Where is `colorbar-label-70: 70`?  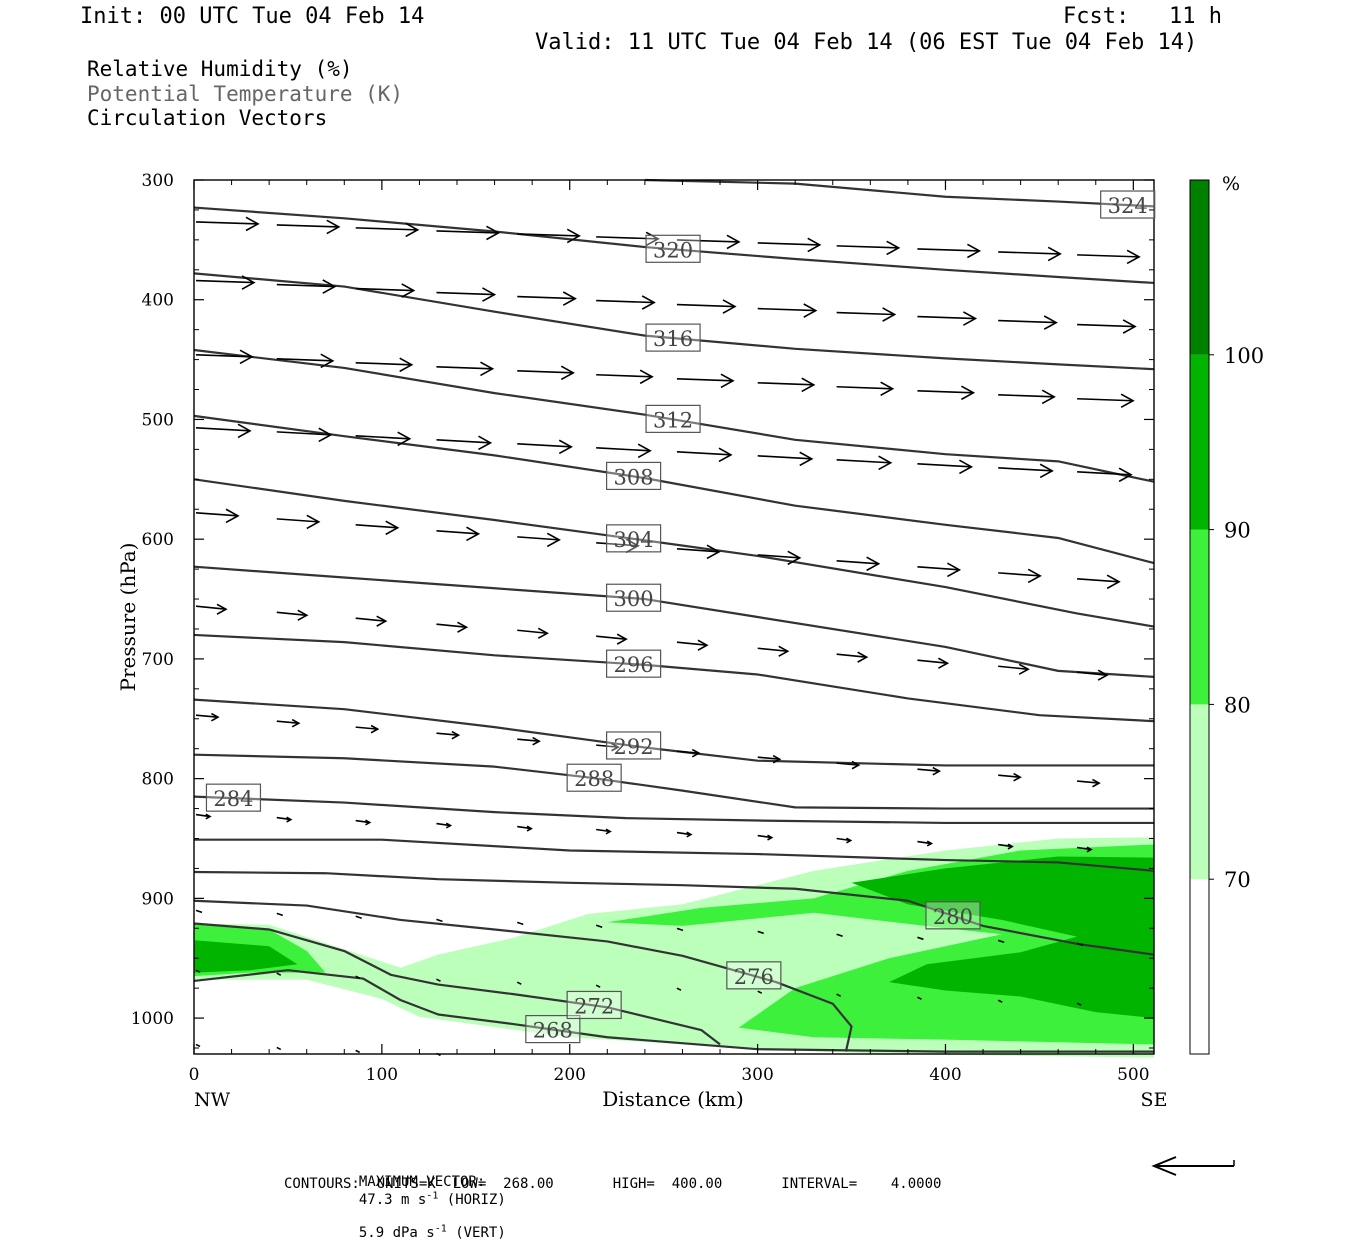
colorbar-label-70: 70 is located at coordinates (1237, 880).